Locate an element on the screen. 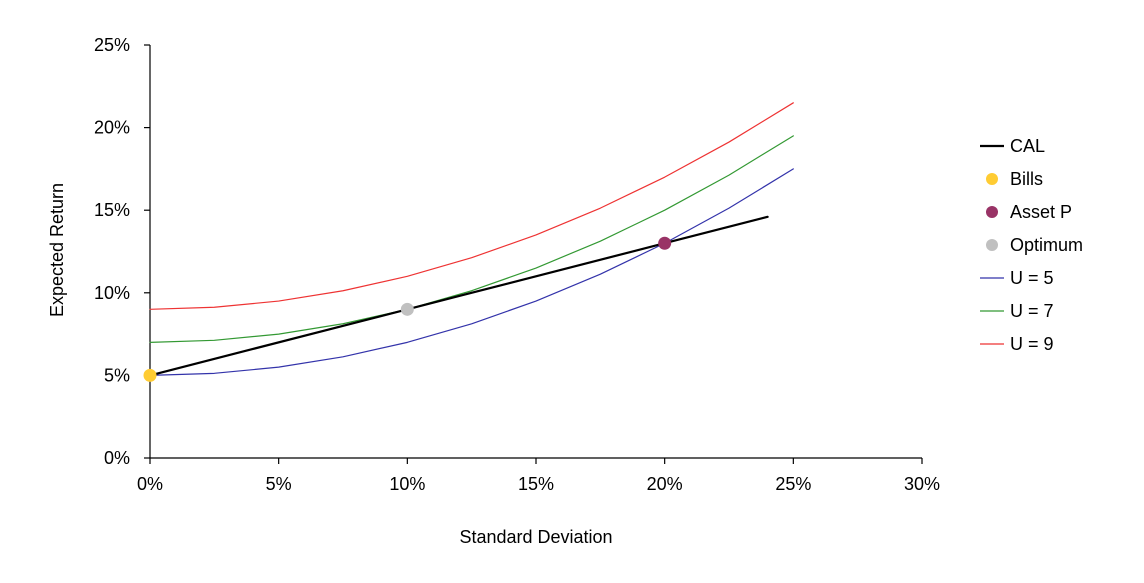  legend-item-optimum: Optimum is located at coordinates (1034, 245).